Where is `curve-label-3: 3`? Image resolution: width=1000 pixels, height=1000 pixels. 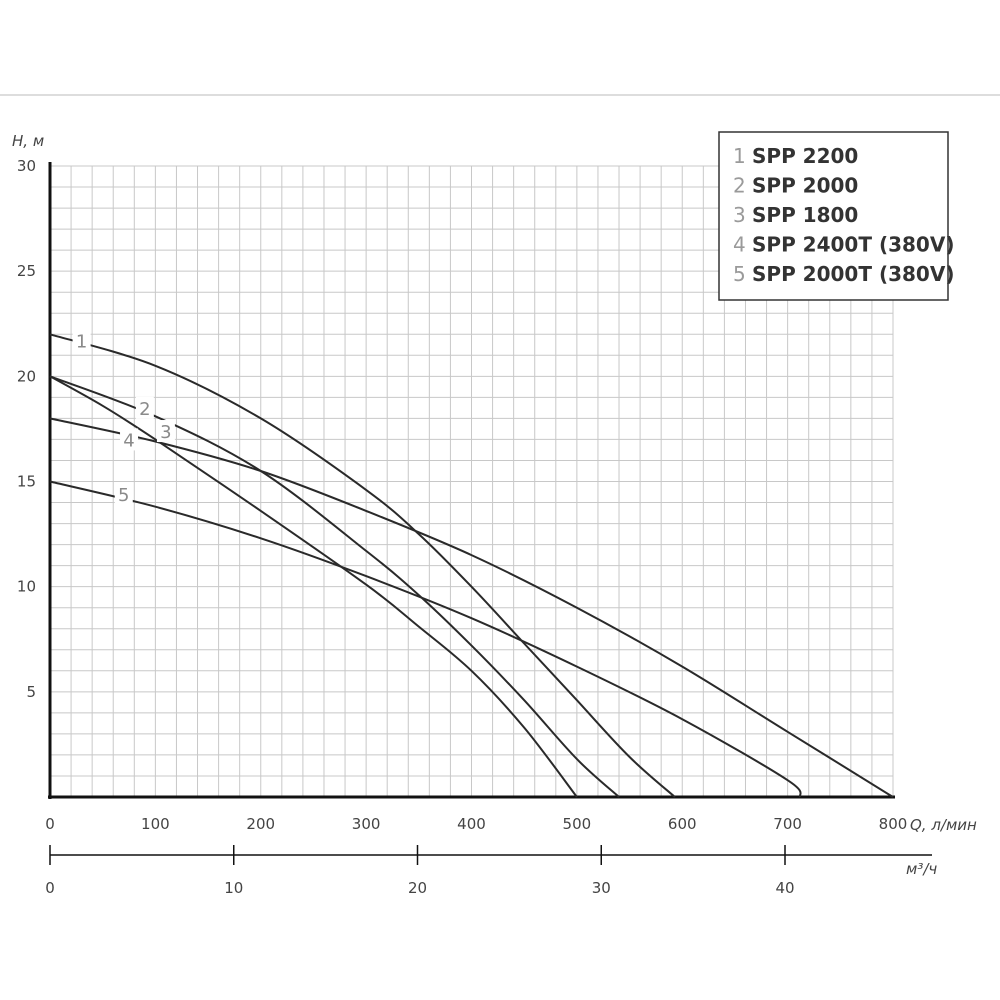 curve-label-3: 3 is located at coordinates (165, 432).